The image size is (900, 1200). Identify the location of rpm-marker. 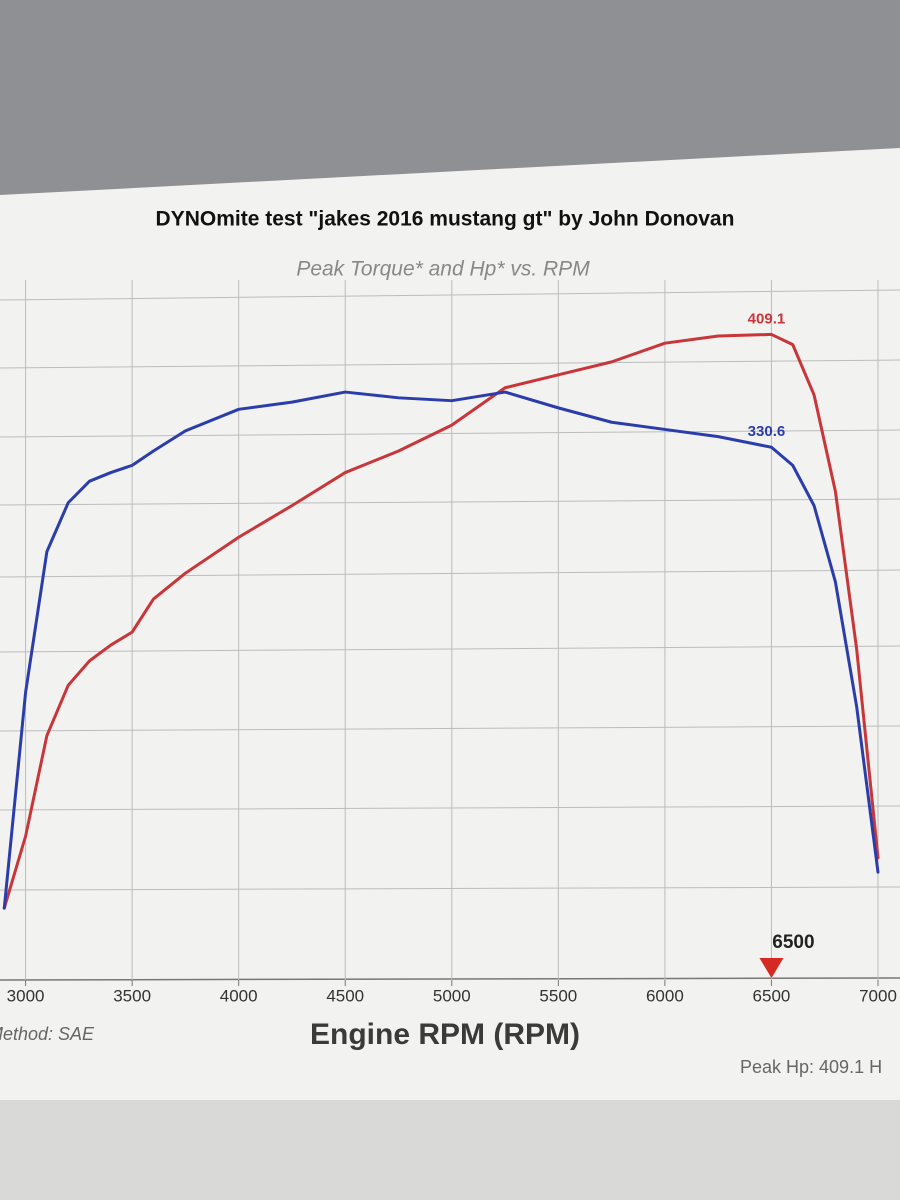
(771, 968).